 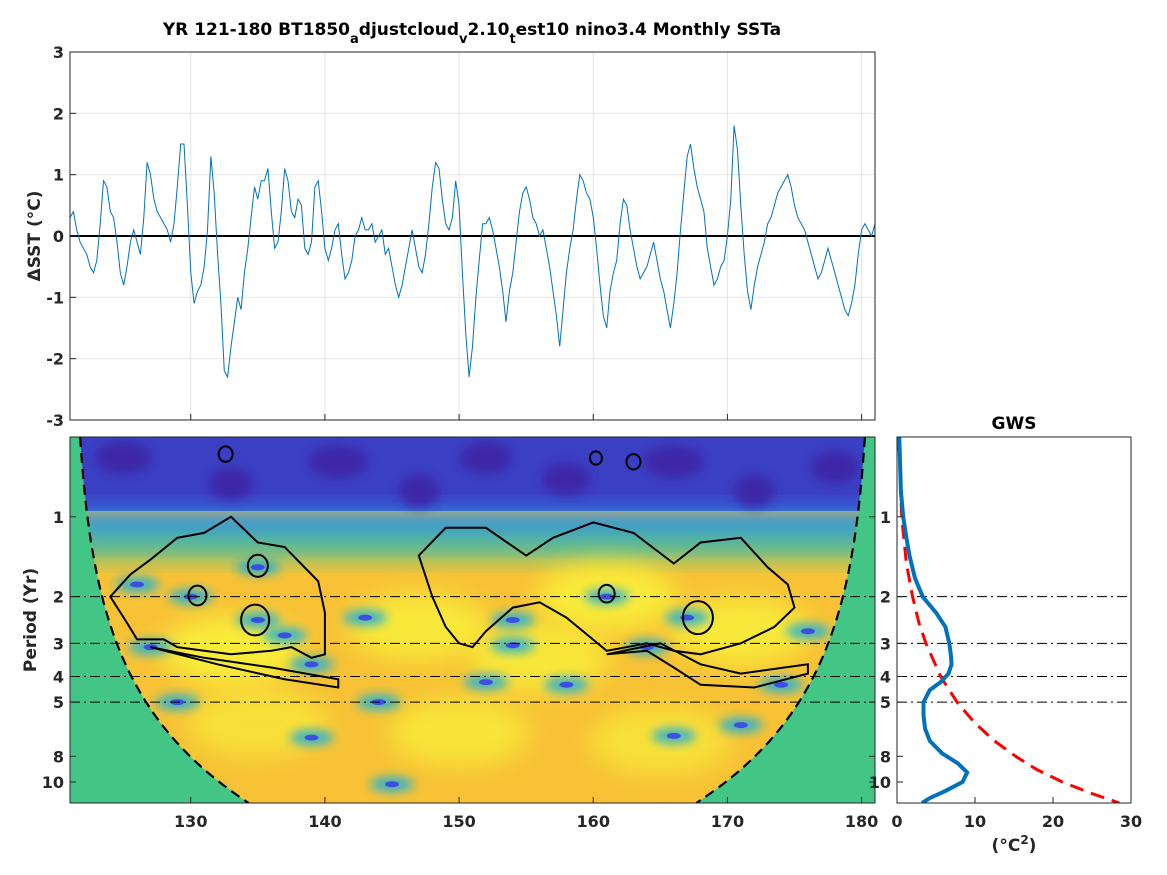 What do you see at coordinates (190, 821) in the screenshot?
I see `x-tick-label: 130` at bounding box center [190, 821].